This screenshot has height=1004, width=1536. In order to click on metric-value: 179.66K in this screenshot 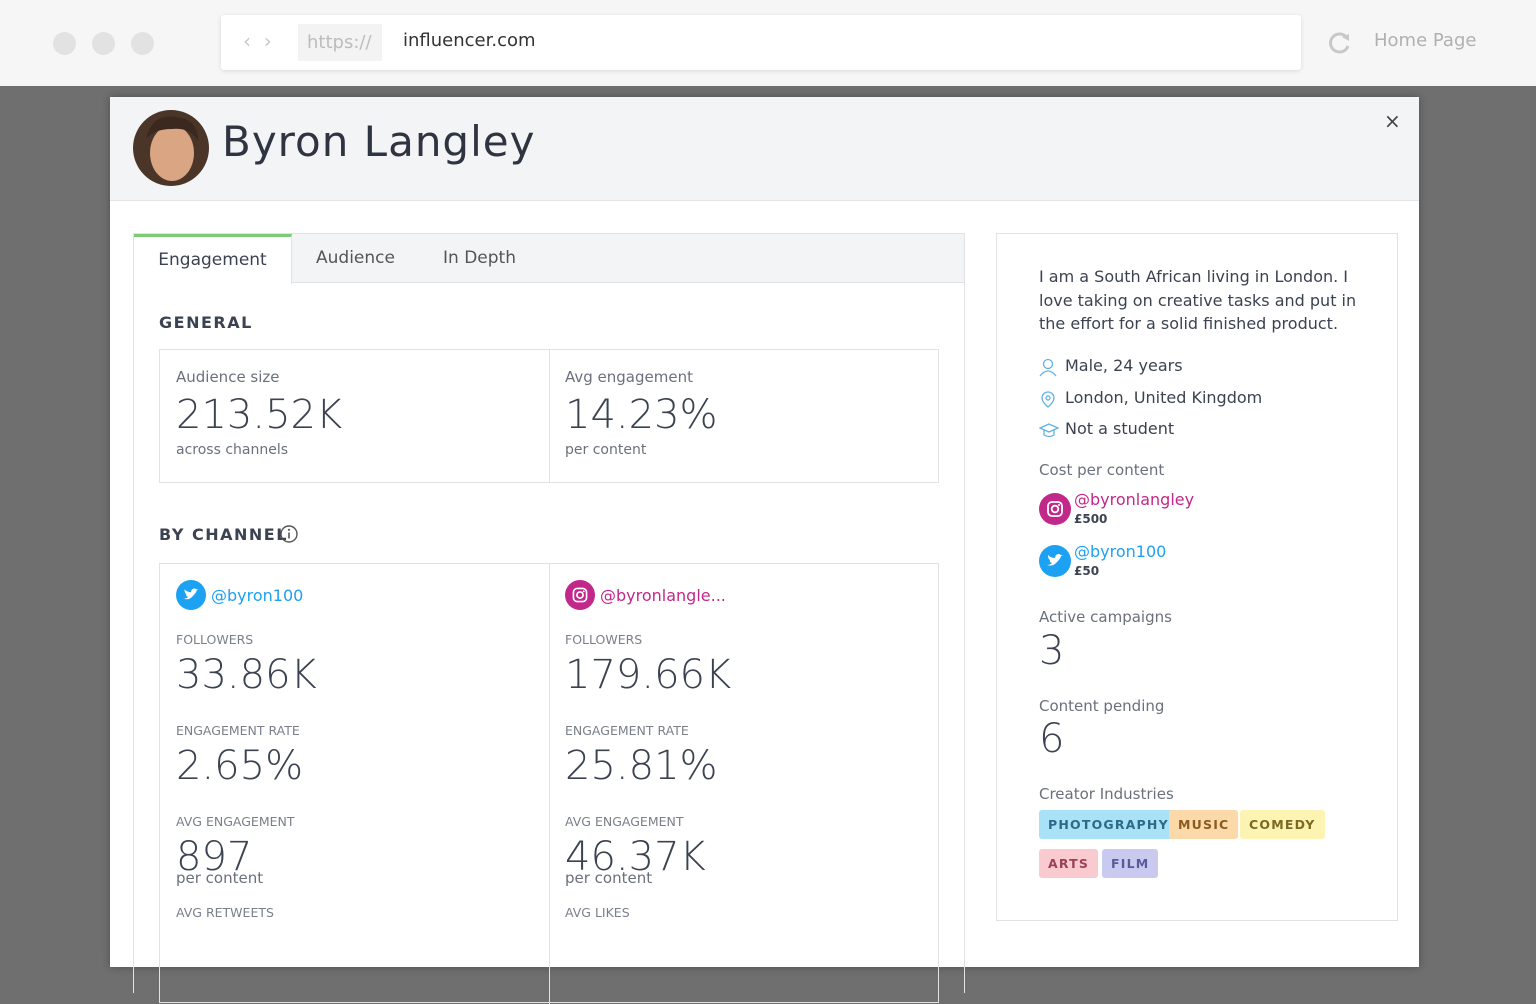, I will do `click(648, 675)`.